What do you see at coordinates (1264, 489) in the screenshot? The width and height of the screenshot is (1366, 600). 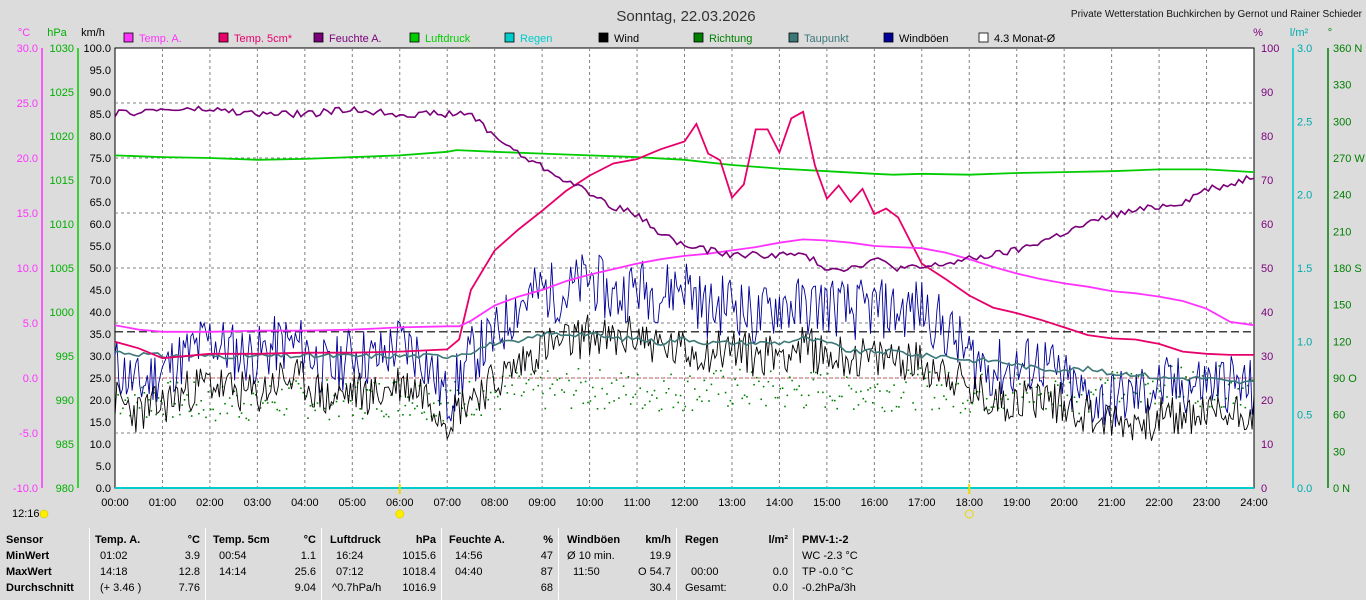 I see `axis-tick-humidity_pct: 0` at bounding box center [1264, 489].